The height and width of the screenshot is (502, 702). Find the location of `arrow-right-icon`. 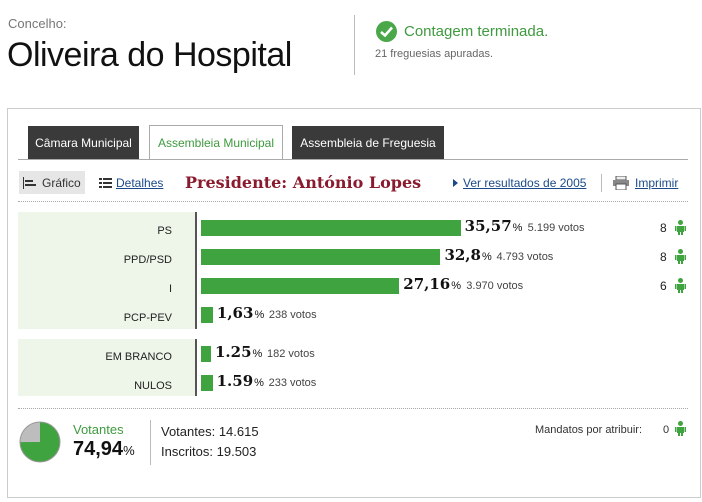

arrow-right-icon is located at coordinates (455, 183).